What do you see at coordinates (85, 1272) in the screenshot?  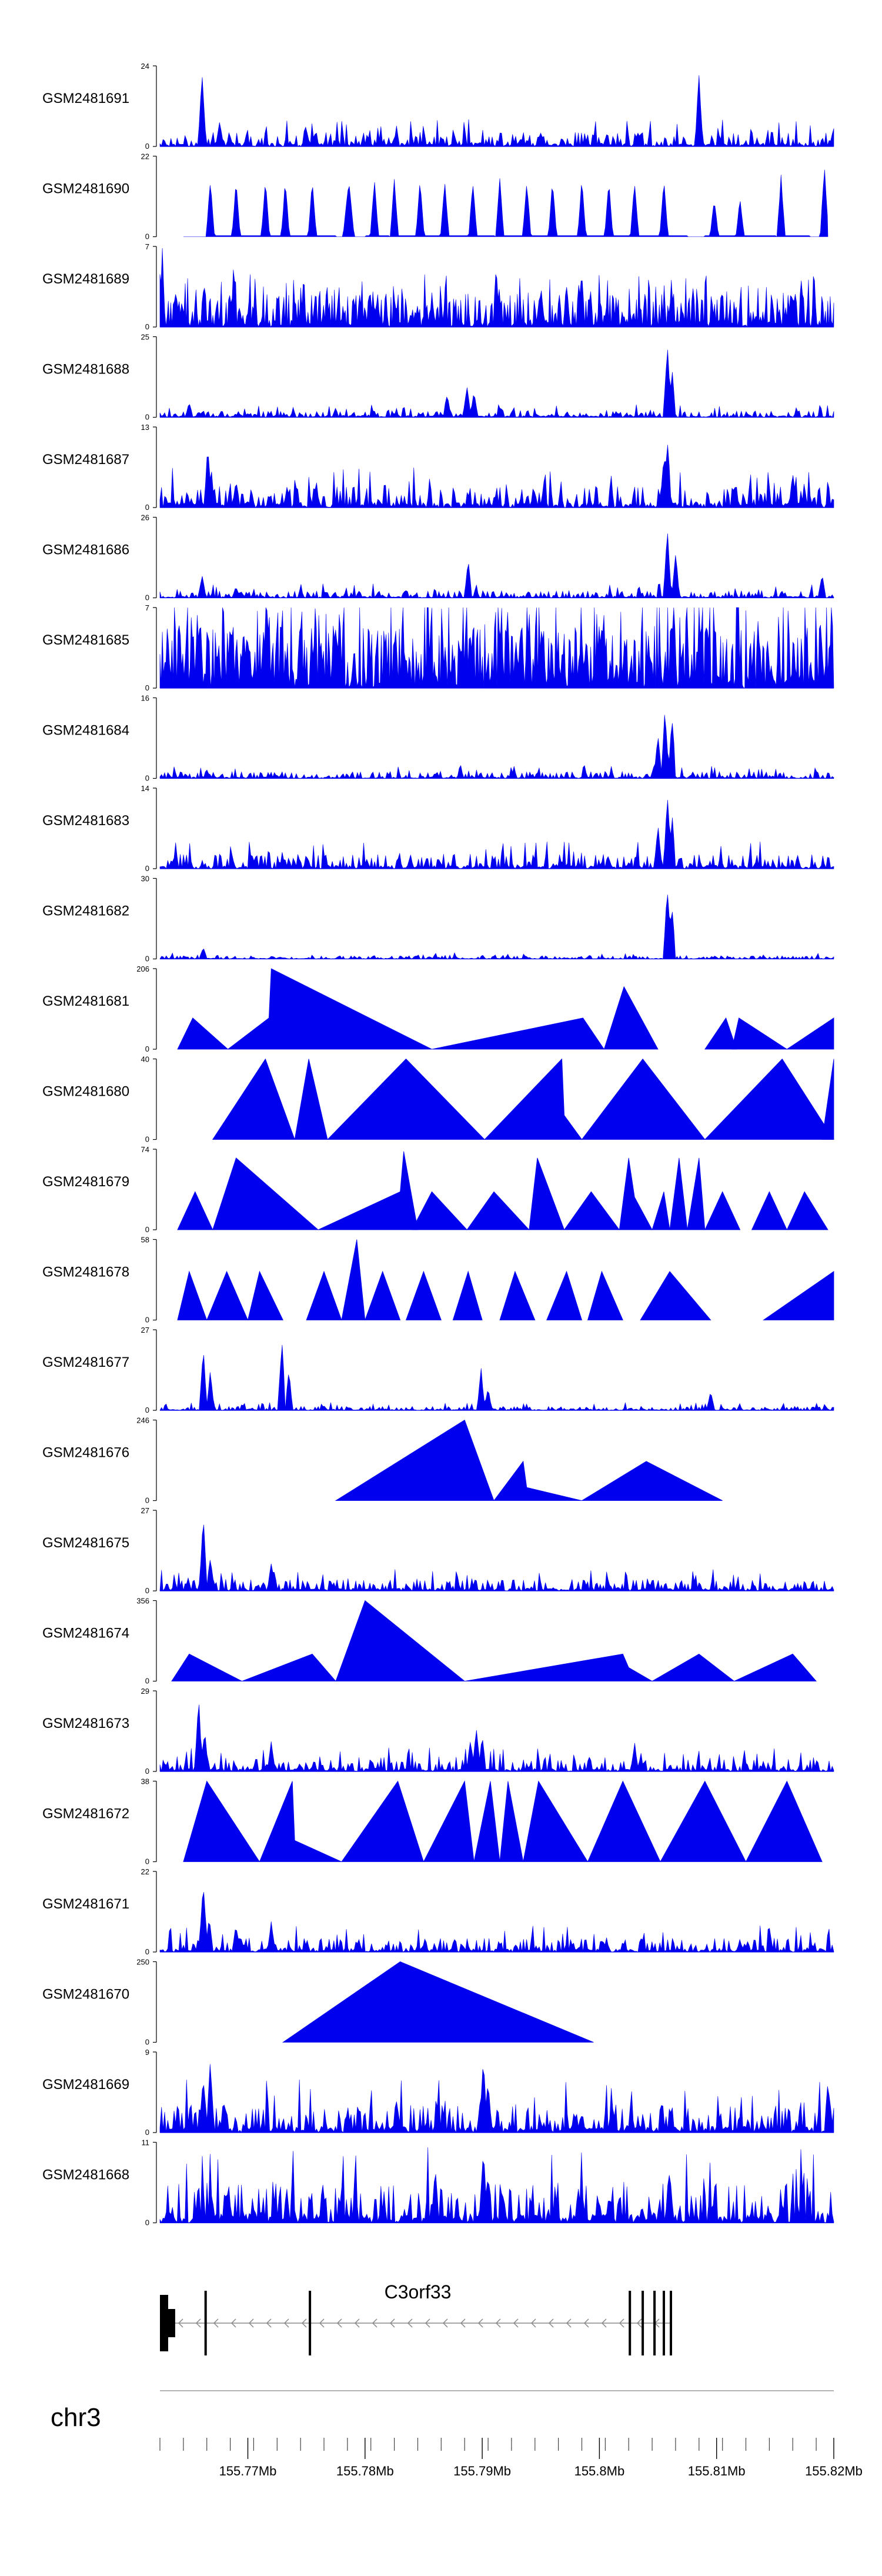 I see `track-label: GSM2481678` at bounding box center [85, 1272].